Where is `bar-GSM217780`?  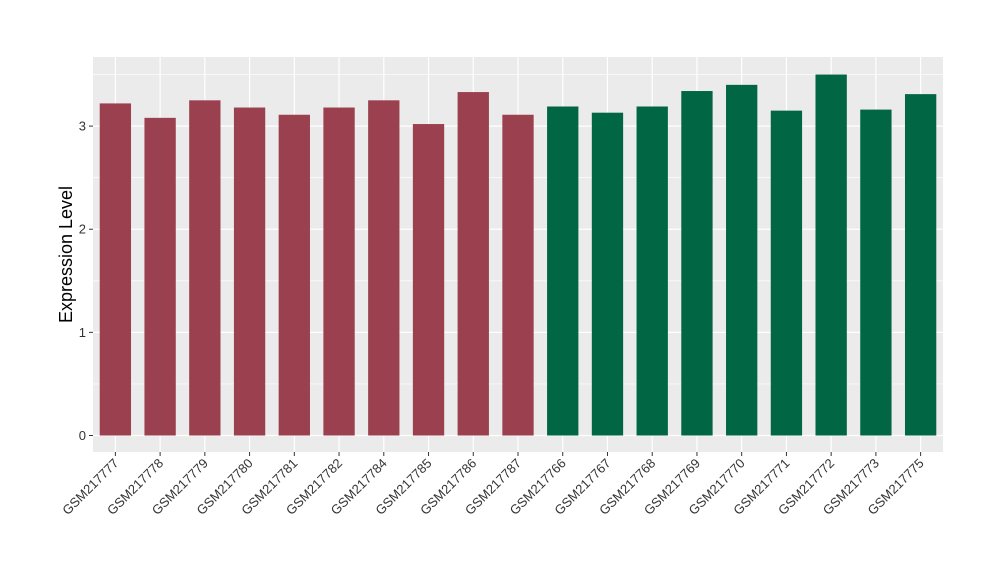 bar-GSM217780 is located at coordinates (249, 271).